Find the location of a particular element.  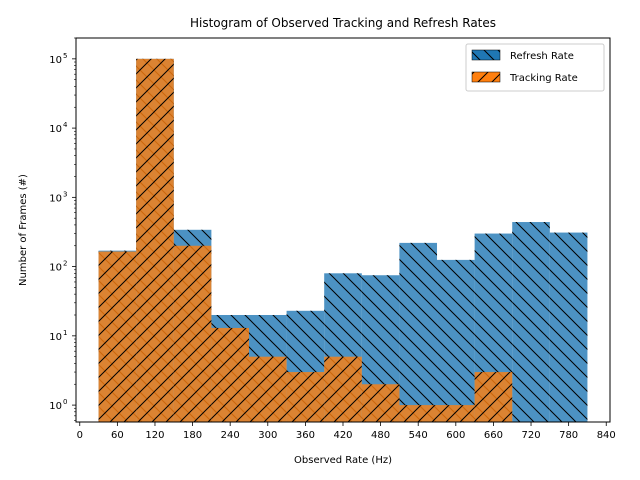

y-tick-exponent: 3 is located at coordinates (65, 194).